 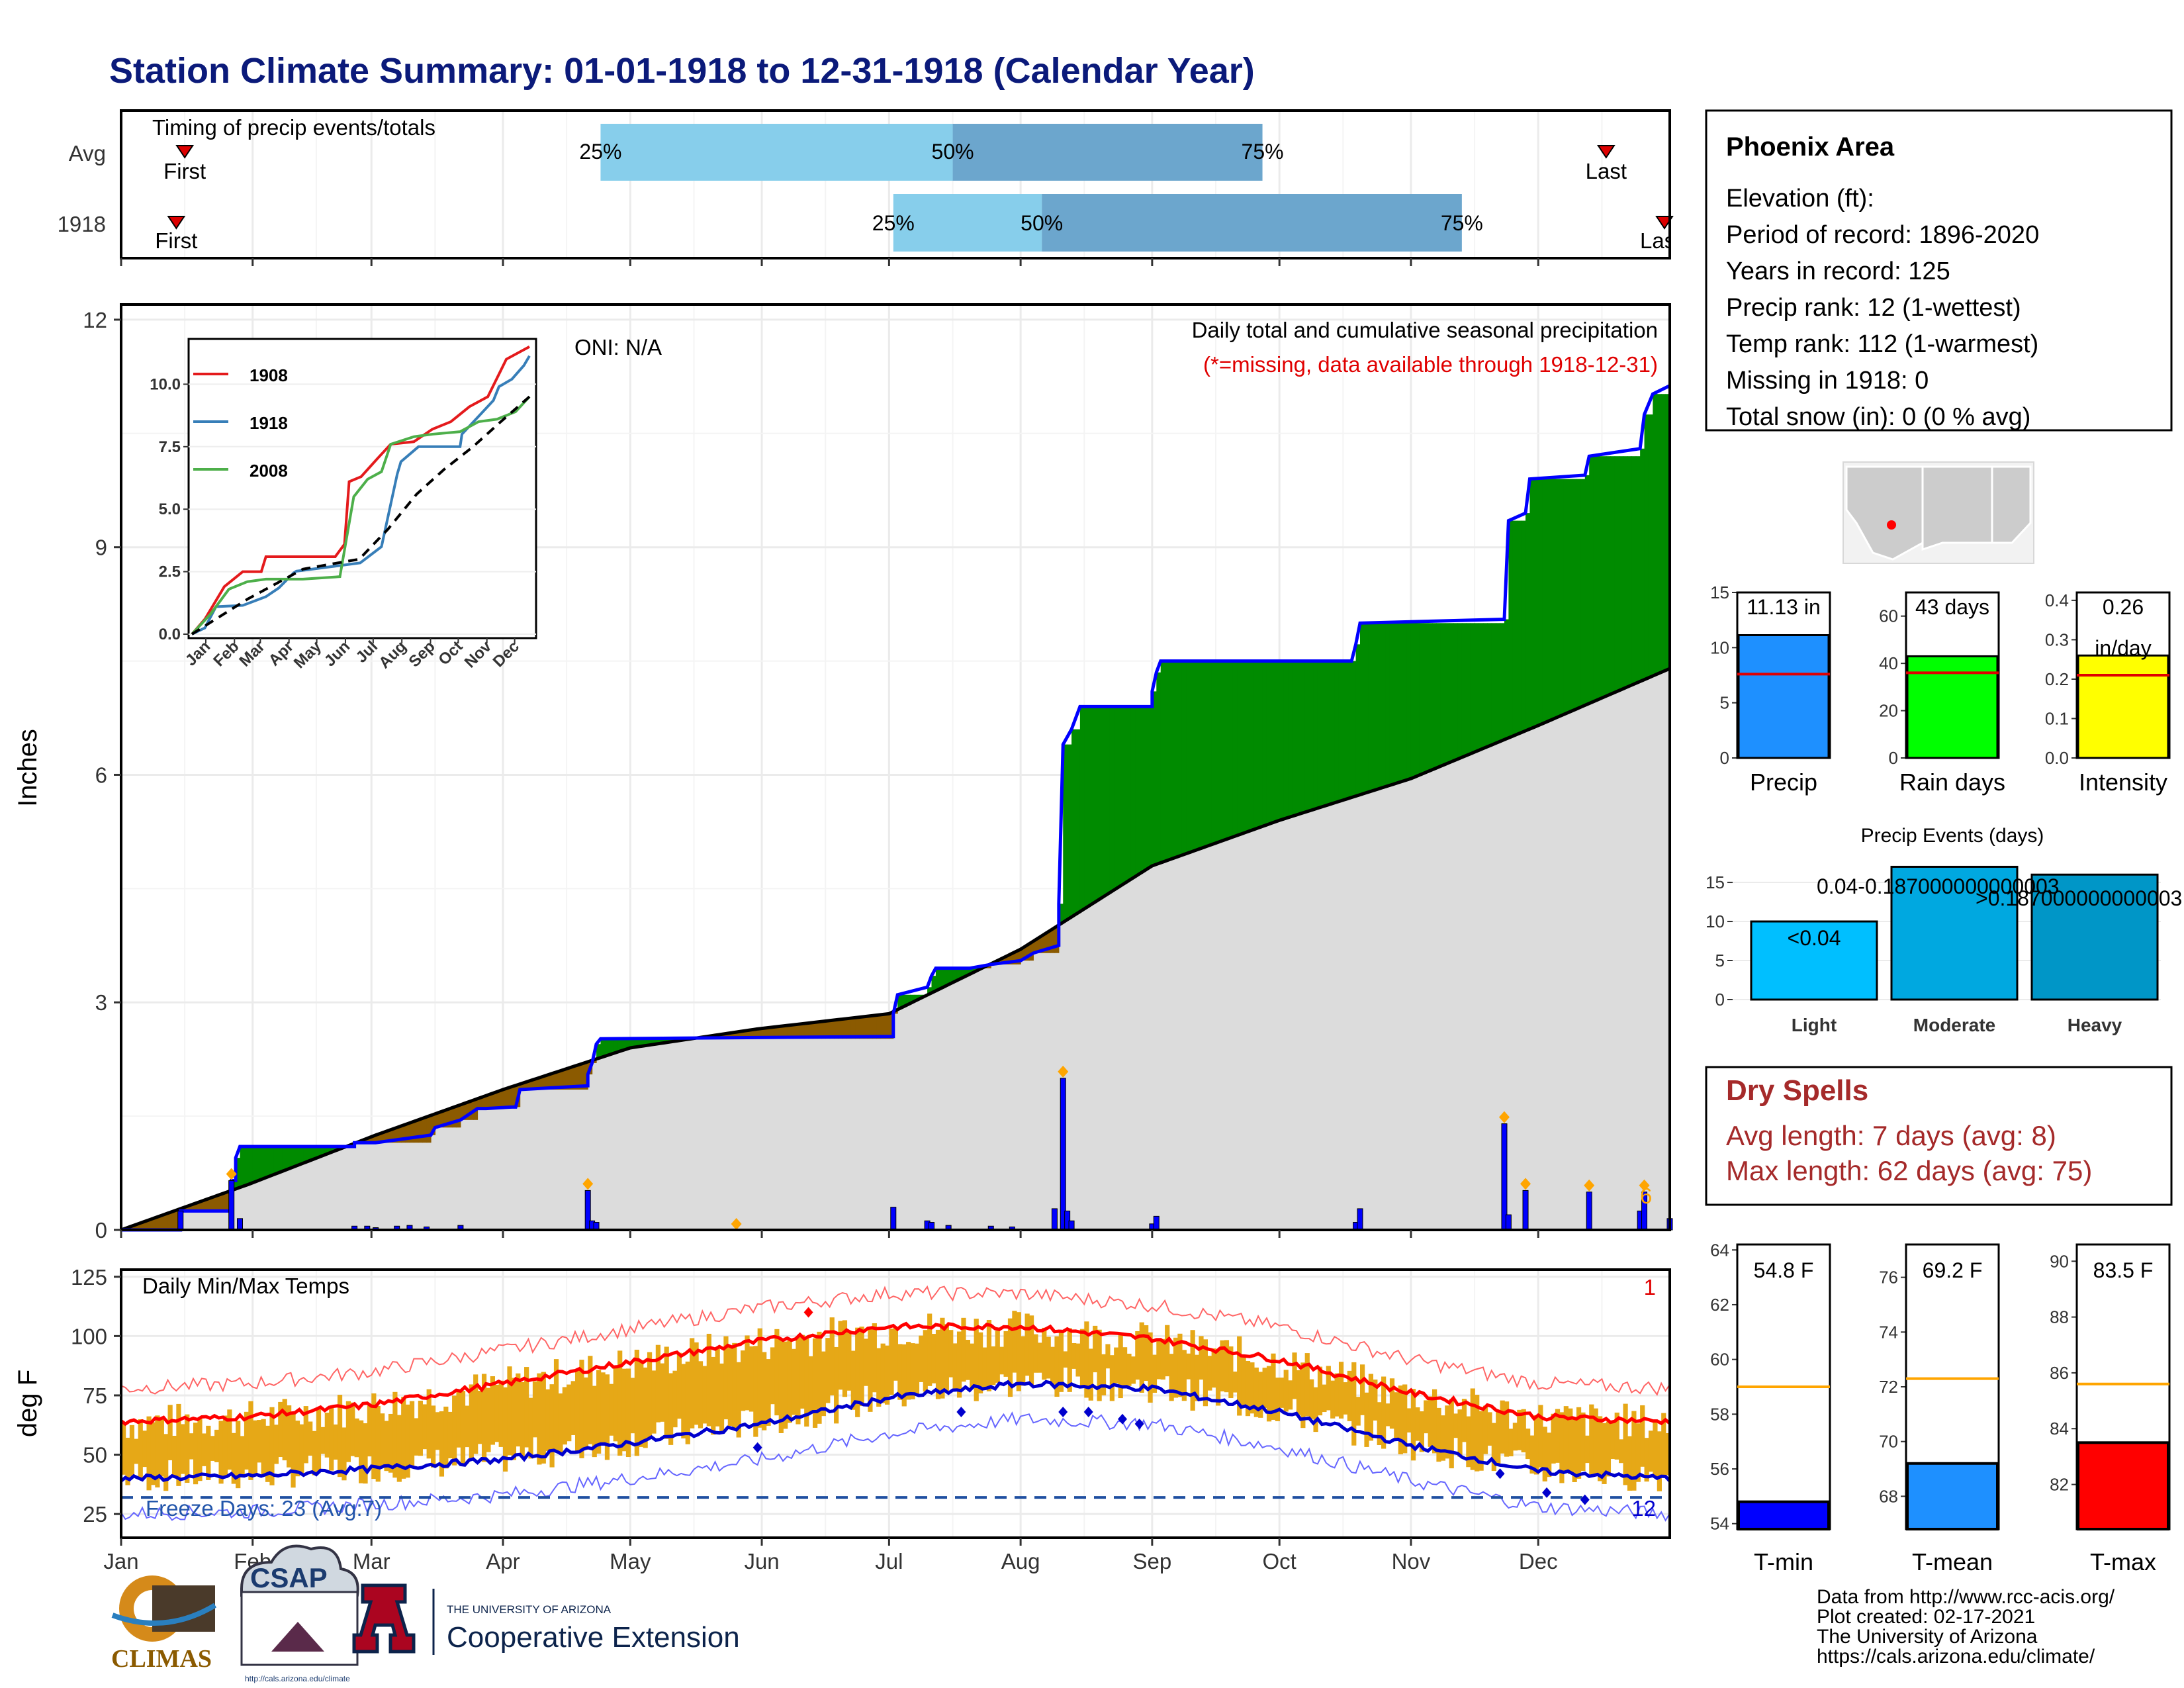 What do you see at coordinates (361, 515) in the screenshot?
I see `inset-average-line` at bounding box center [361, 515].